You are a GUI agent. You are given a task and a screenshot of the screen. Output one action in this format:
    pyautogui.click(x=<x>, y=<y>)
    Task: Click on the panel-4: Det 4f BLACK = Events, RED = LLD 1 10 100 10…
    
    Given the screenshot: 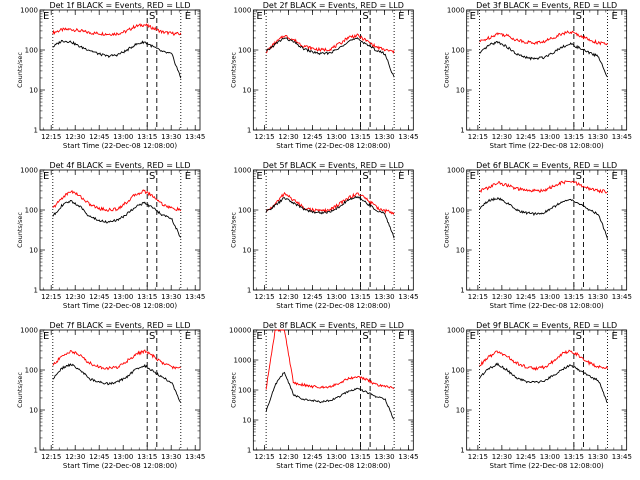 What is the action you would take?
    pyautogui.click(x=110, y=235)
    